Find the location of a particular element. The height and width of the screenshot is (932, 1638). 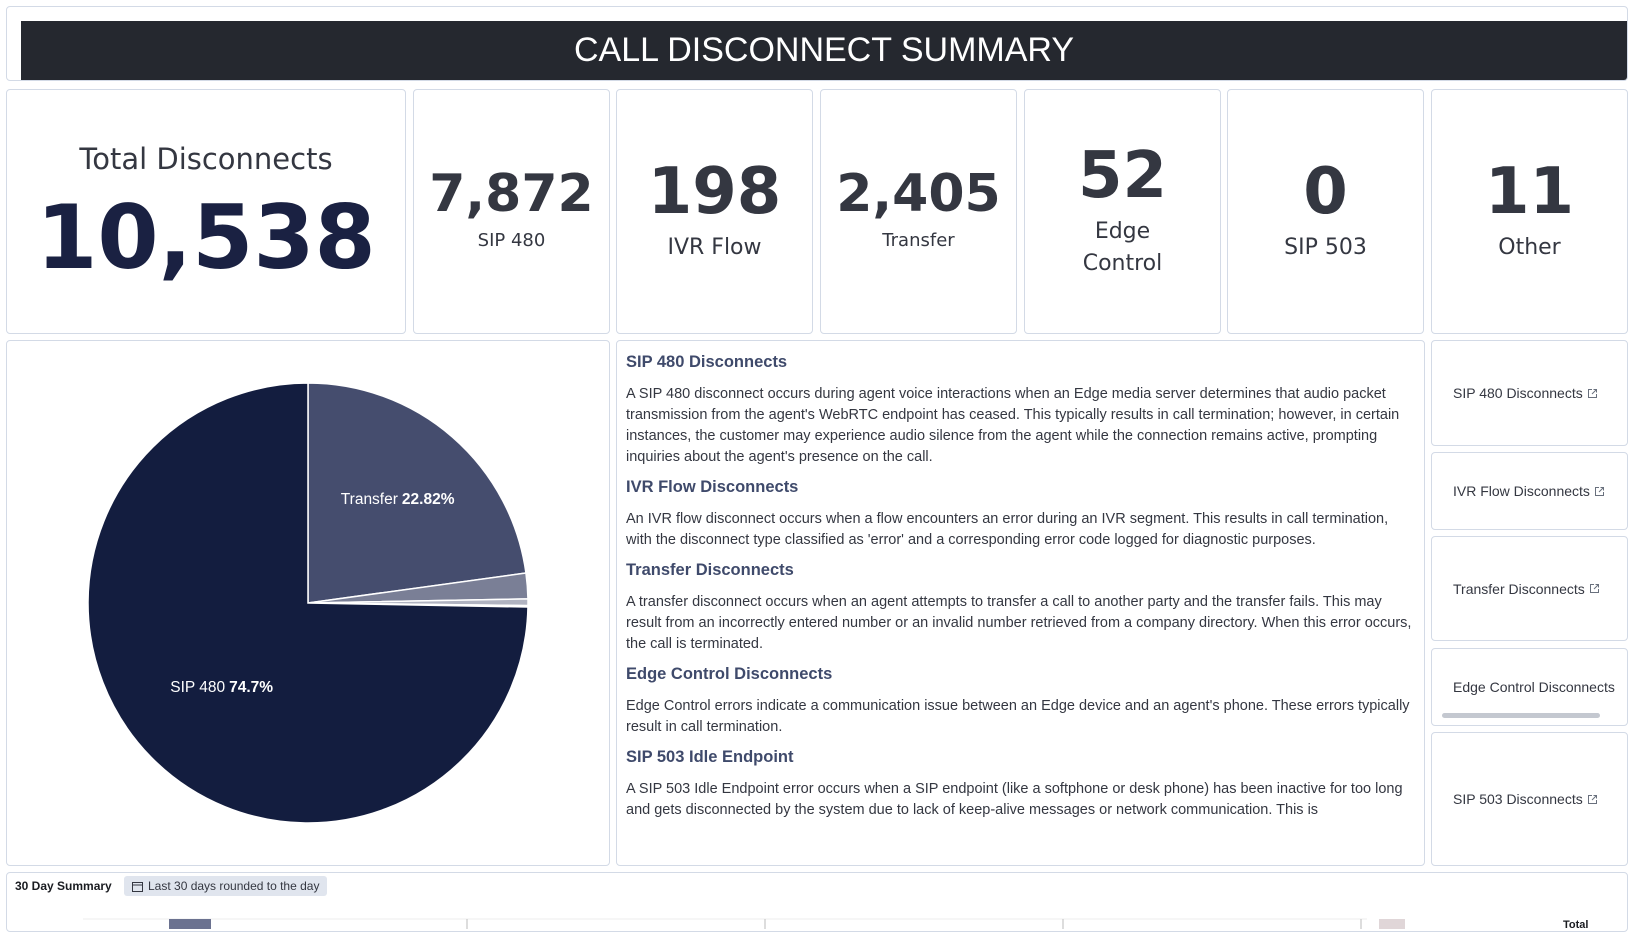

slice-category: Transfer is located at coordinates (369, 499).